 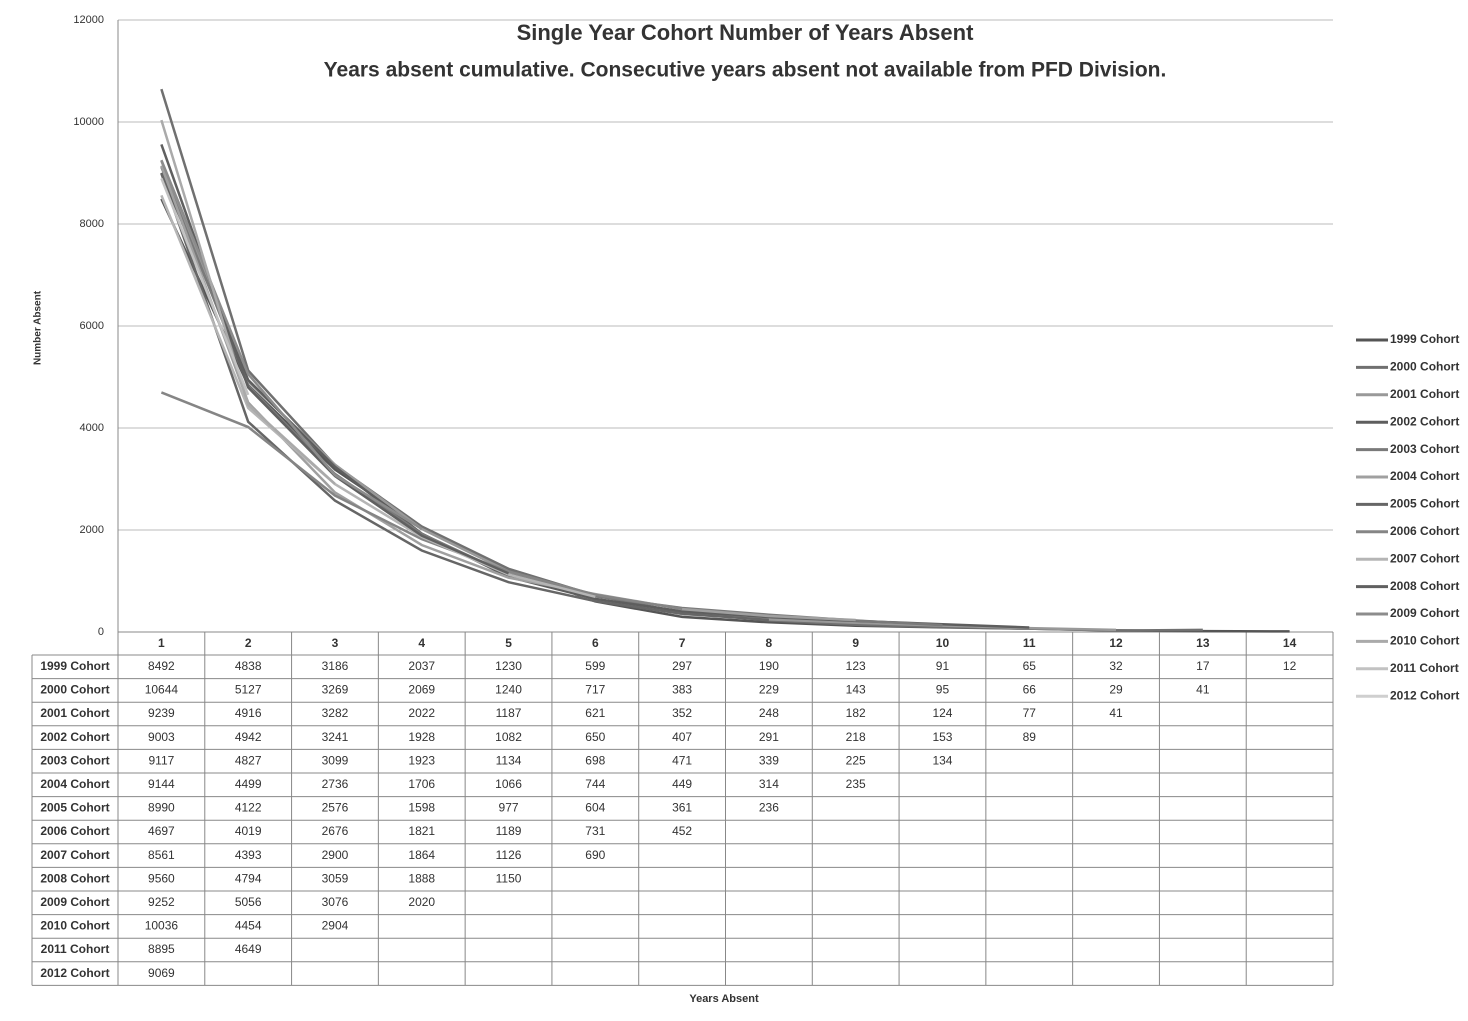 I want to click on legend-label: 2005 Cohort, so click(x=1424, y=504).